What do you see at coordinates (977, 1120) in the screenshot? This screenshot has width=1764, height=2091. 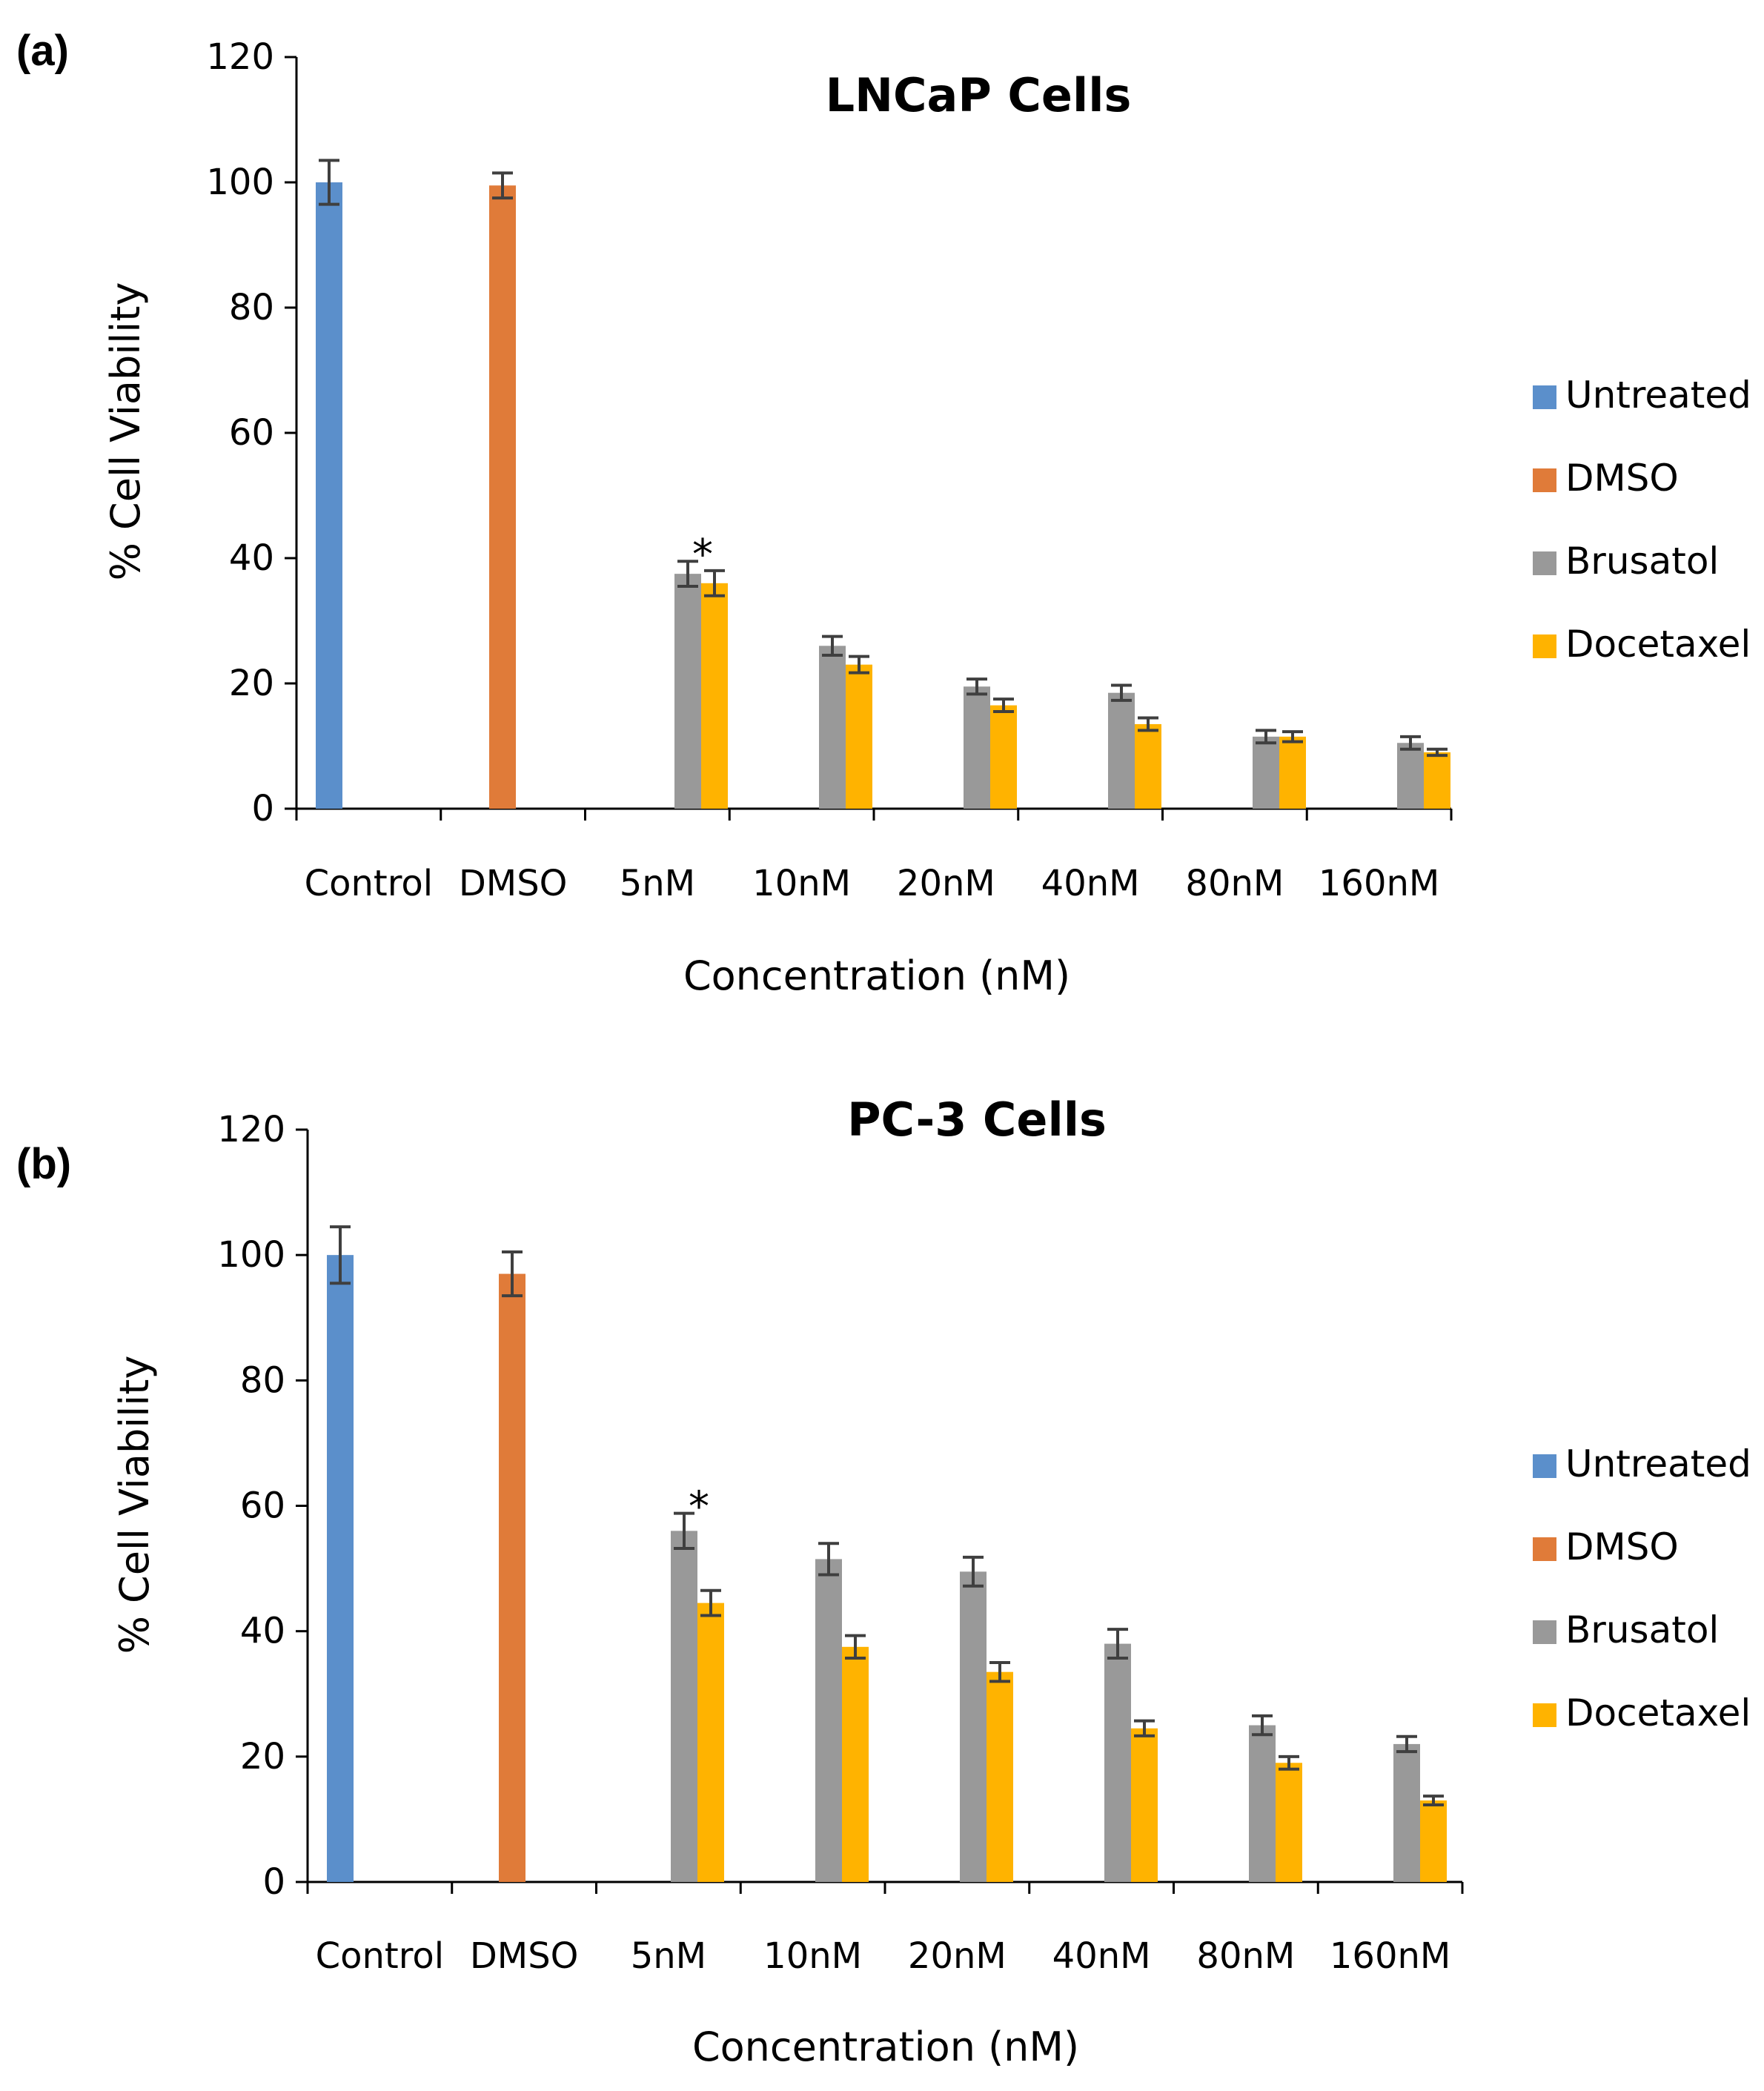 I see `chart-title: PC-3 Cells` at bounding box center [977, 1120].